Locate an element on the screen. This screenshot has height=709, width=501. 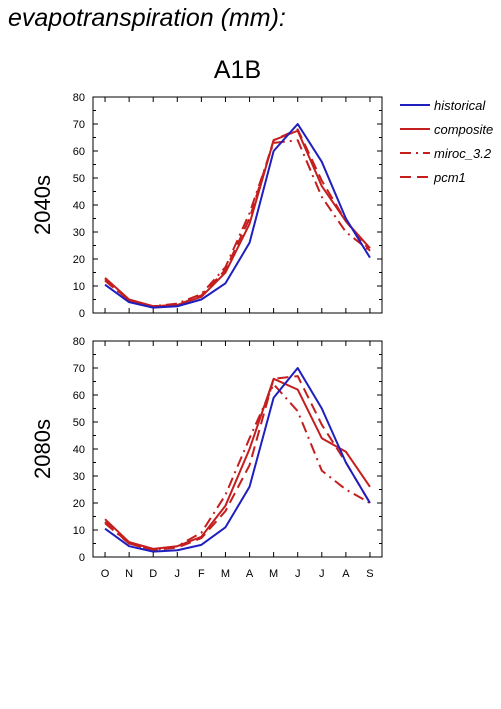
row-label: 2040s is located at coordinates (42, 205).